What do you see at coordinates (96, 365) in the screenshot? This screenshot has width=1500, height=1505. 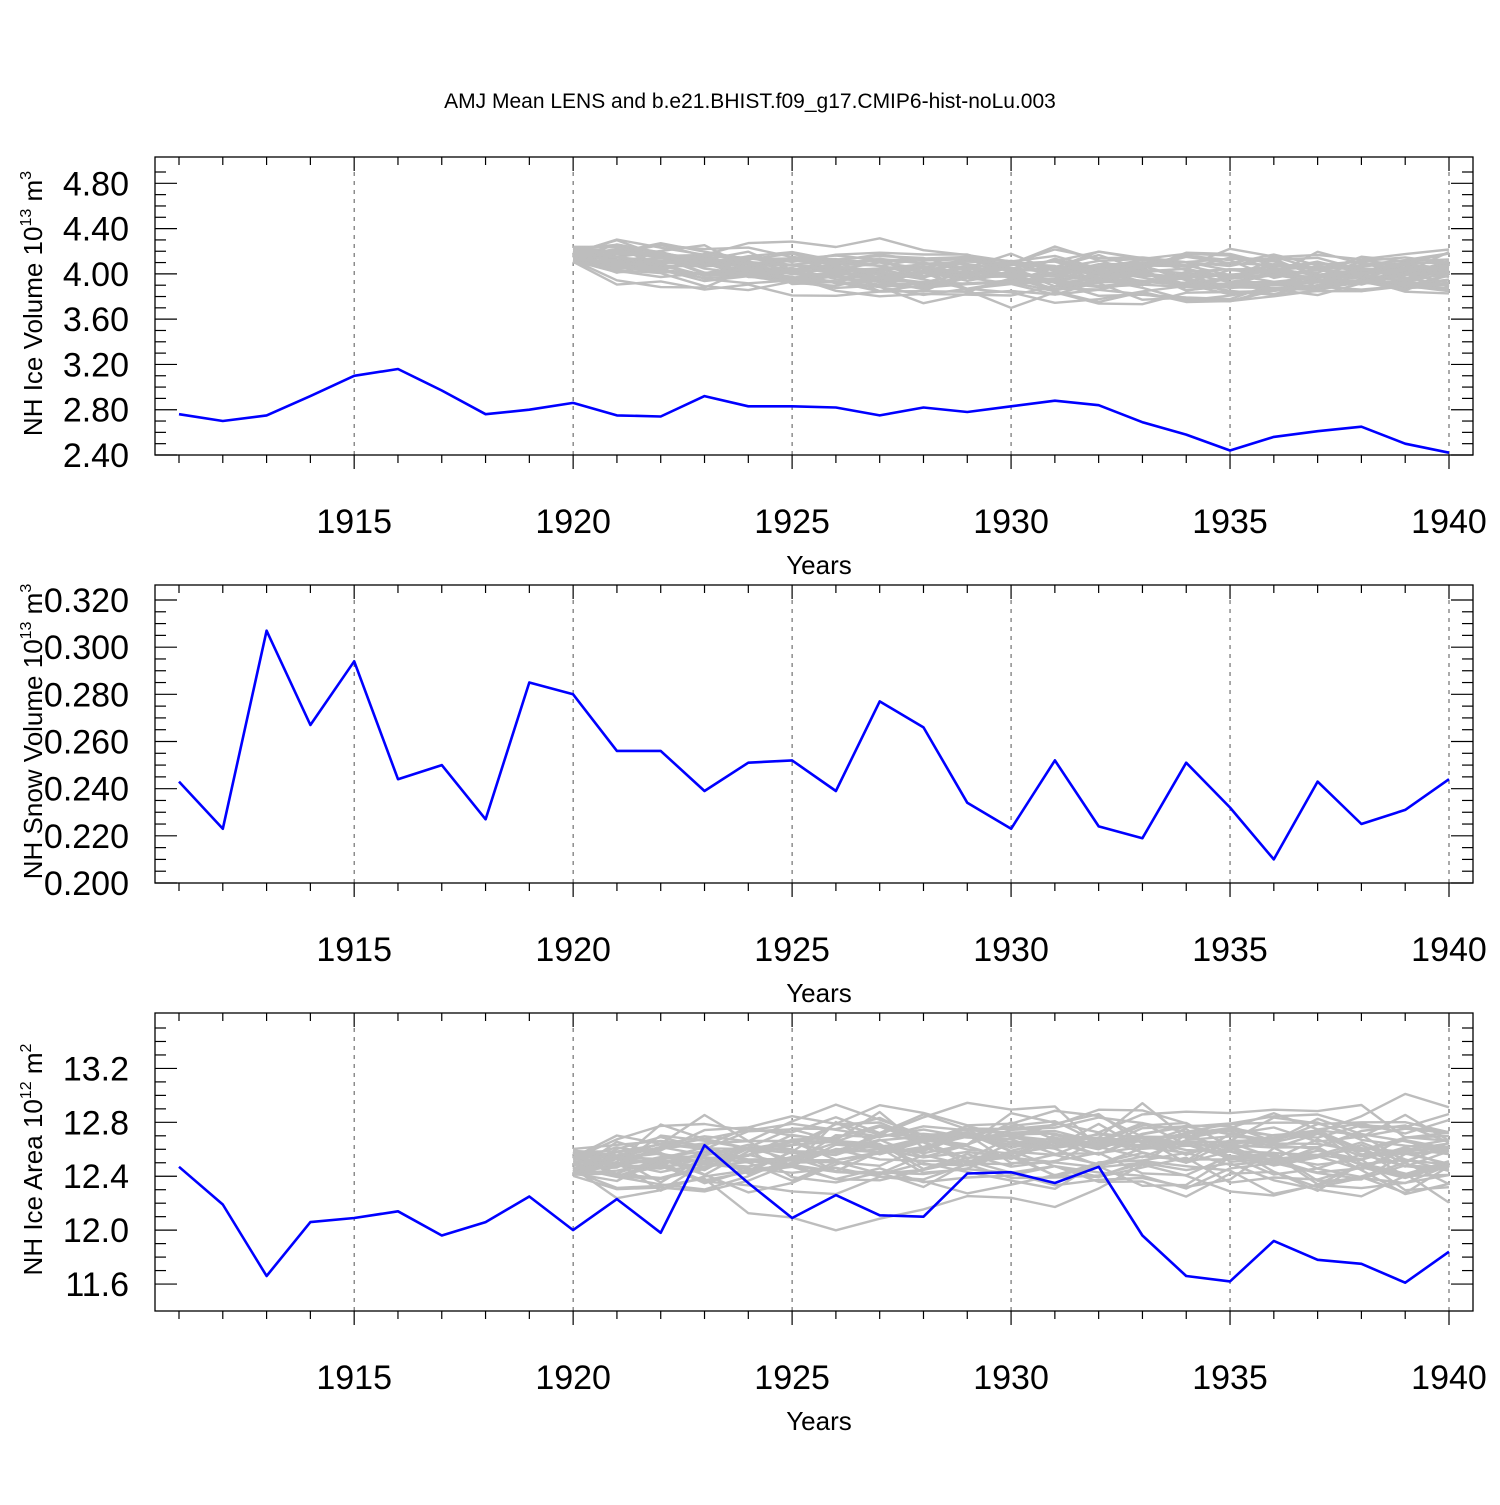 I see `y-tick-label: 3.20` at bounding box center [96, 365].